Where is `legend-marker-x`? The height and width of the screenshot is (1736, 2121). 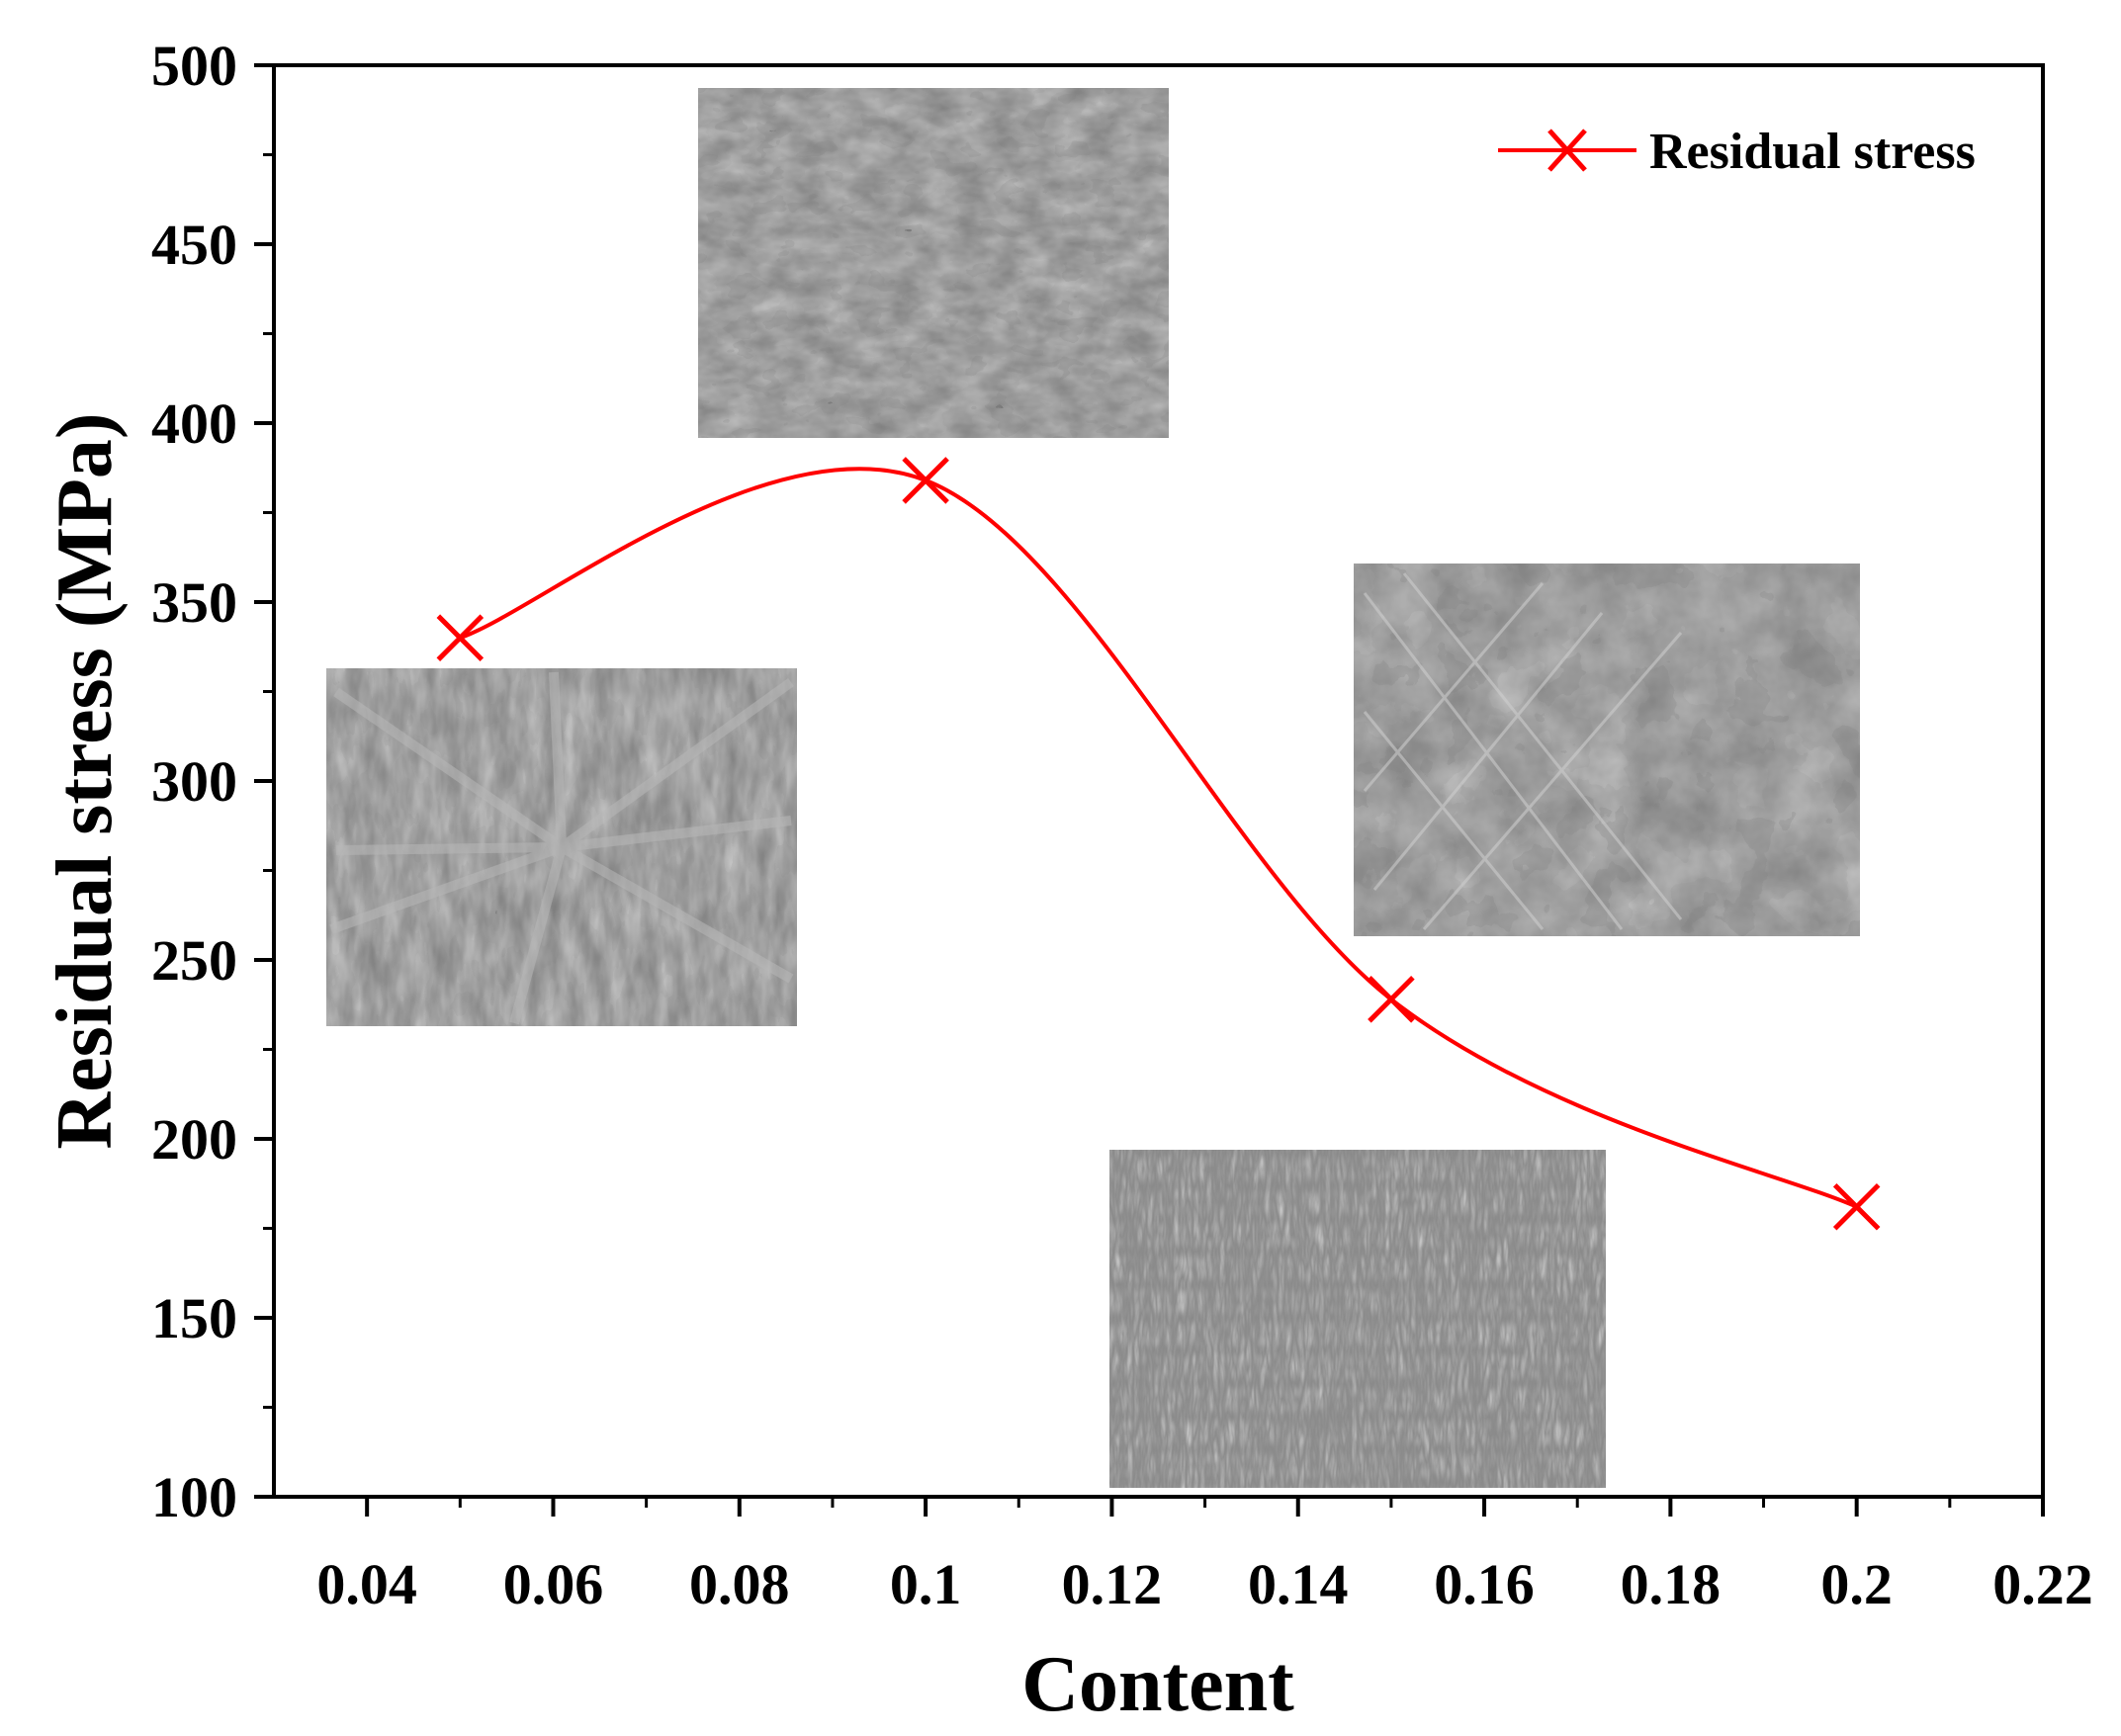
legend-marker-x is located at coordinates (1567, 150).